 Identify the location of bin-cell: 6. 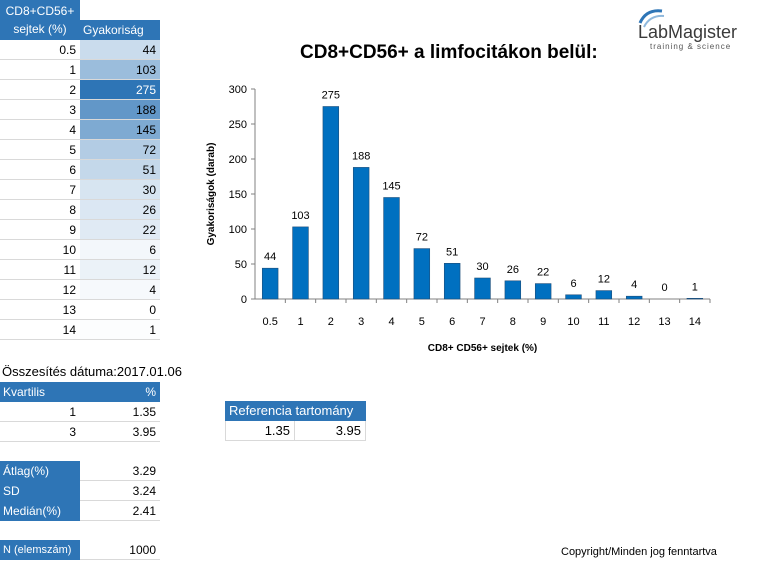
(40, 170).